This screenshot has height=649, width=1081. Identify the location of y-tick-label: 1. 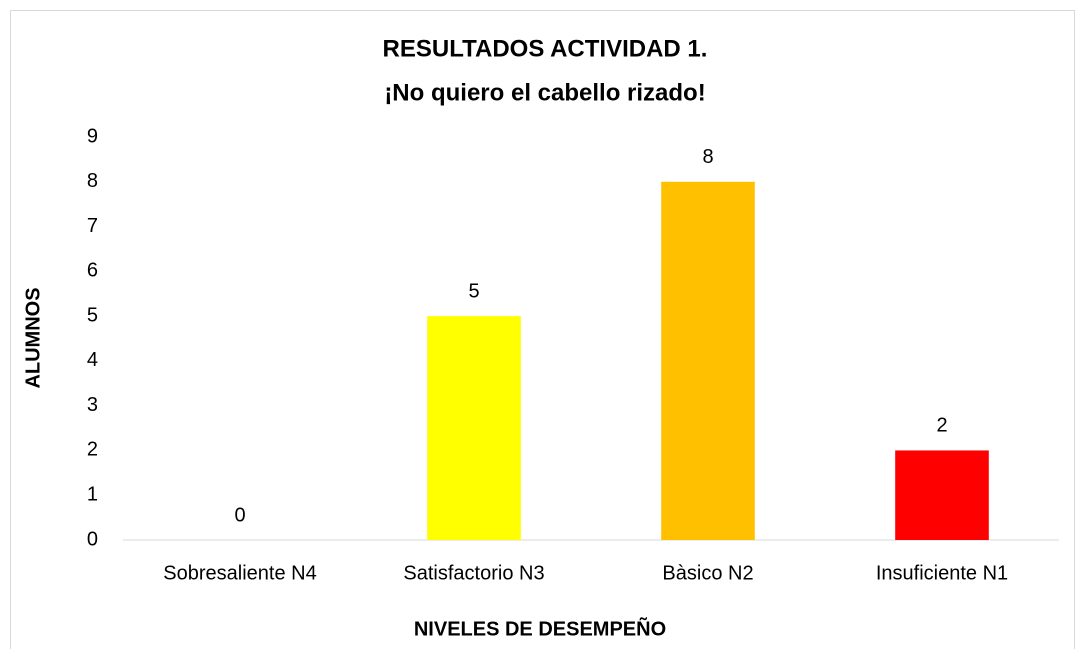
(92, 495).